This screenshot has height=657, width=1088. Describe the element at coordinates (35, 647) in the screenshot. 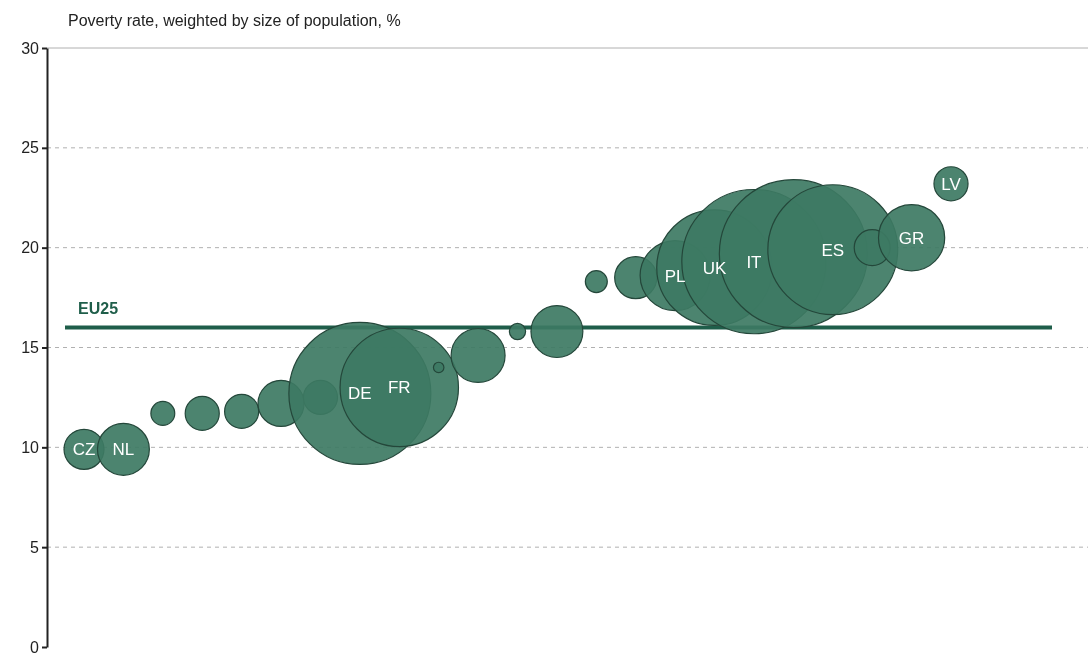

I see `y-tick-label: 0` at that location.